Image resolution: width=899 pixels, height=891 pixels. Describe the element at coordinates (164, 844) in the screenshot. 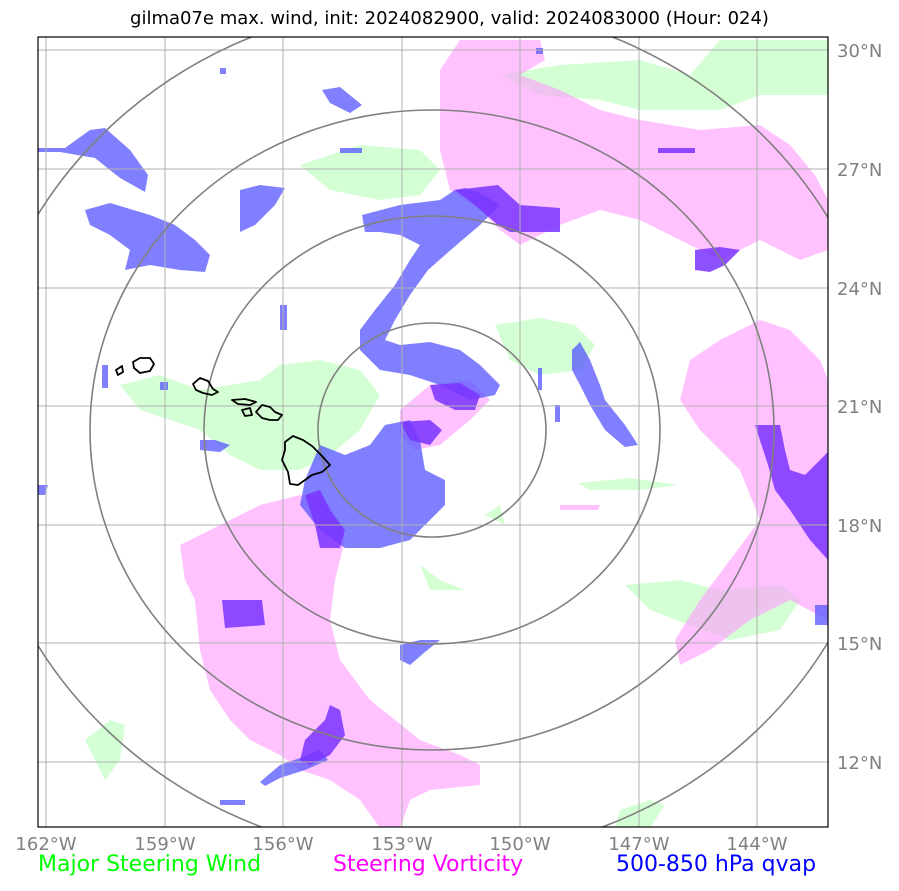

I see `lon-tick-label: 159°W` at that location.